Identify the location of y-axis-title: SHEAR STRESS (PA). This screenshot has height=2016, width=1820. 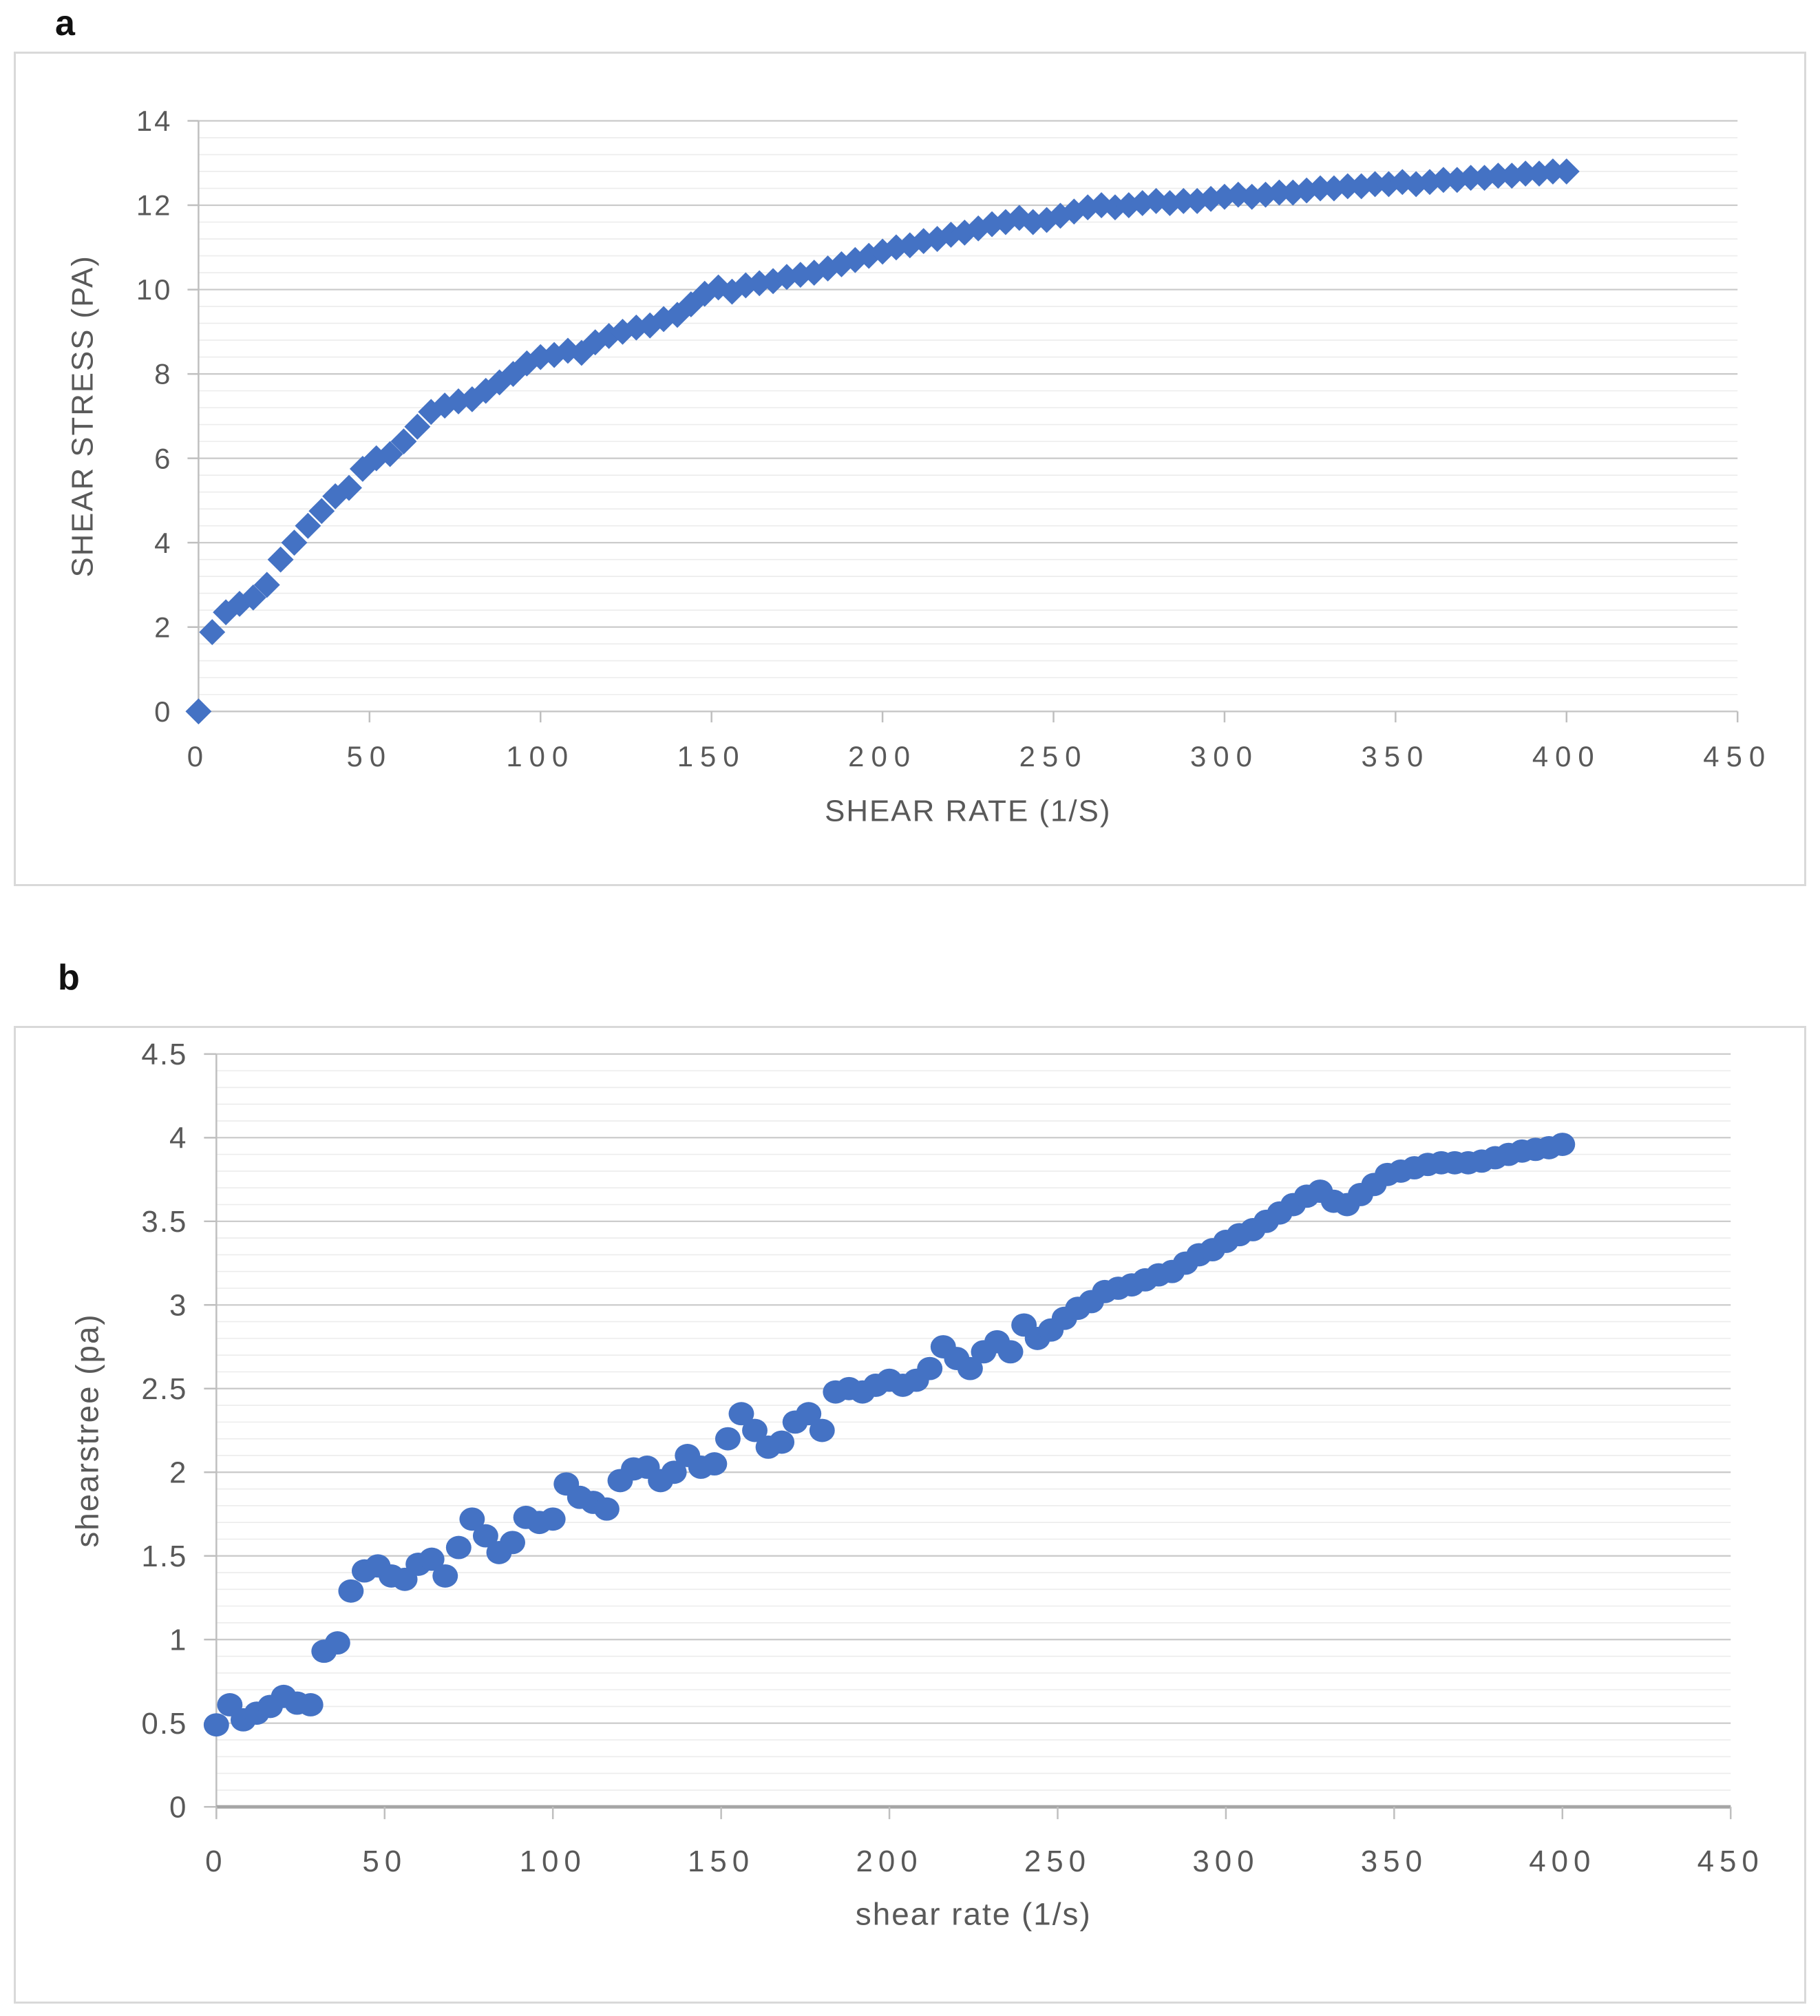
(83, 416).